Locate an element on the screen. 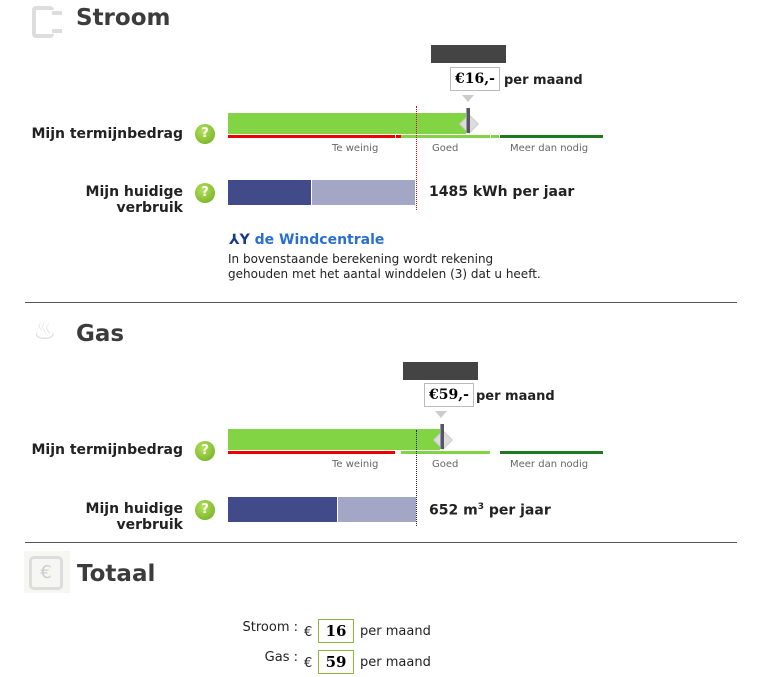  usage-value: 1485 kWh per jaar is located at coordinates (502, 192).